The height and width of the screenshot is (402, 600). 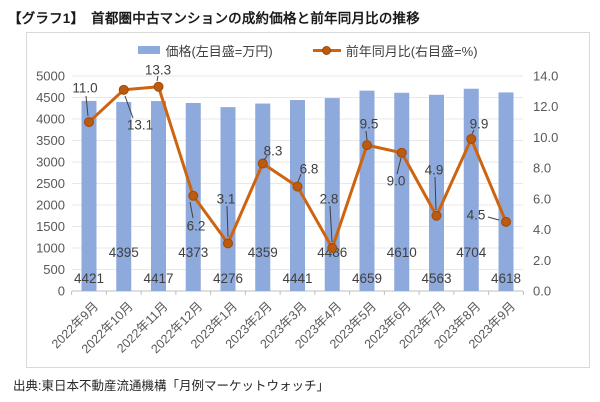 What do you see at coordinates (297, 278) in the screenshot?
I see `bar-value-label: 4441` at bounding box center [297, 278].